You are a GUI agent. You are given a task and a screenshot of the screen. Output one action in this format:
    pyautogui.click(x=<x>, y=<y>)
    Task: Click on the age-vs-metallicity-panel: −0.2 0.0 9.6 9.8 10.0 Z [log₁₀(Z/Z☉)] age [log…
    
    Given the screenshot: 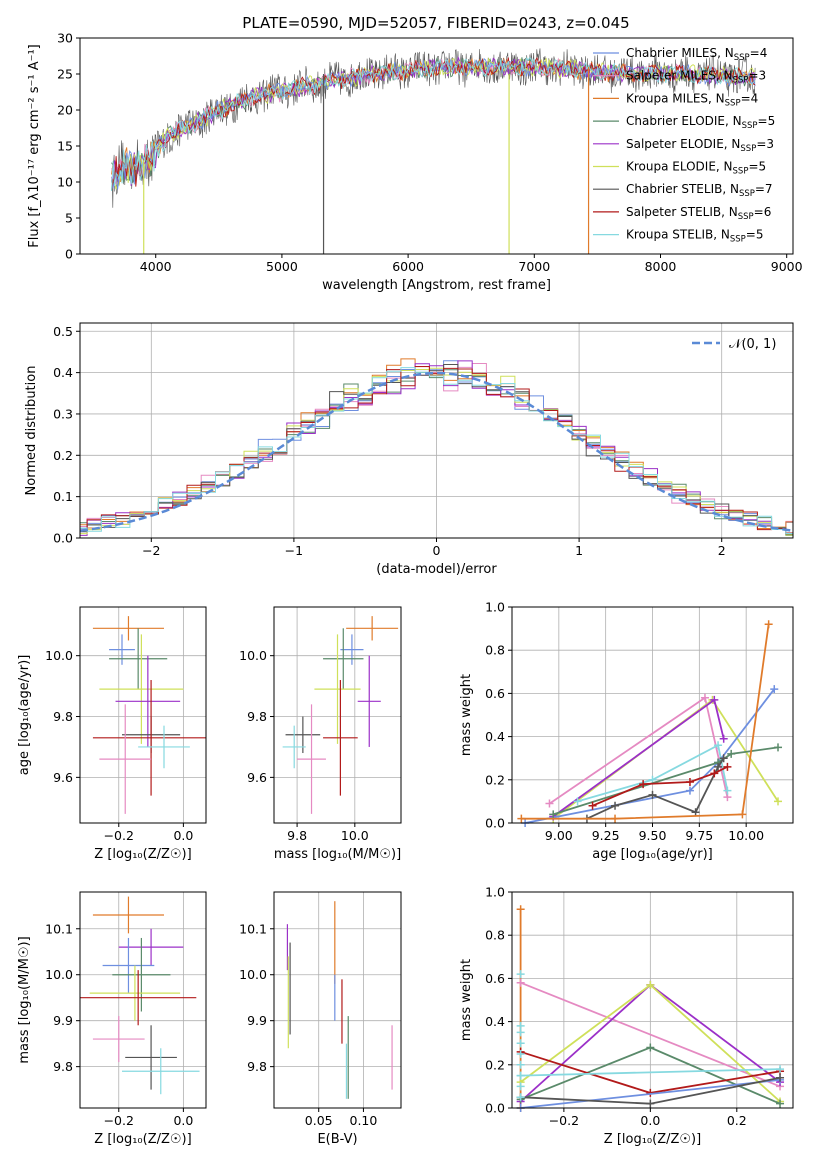 What is the action you would take?
    pyautogui.click(x=112, y=734)
    